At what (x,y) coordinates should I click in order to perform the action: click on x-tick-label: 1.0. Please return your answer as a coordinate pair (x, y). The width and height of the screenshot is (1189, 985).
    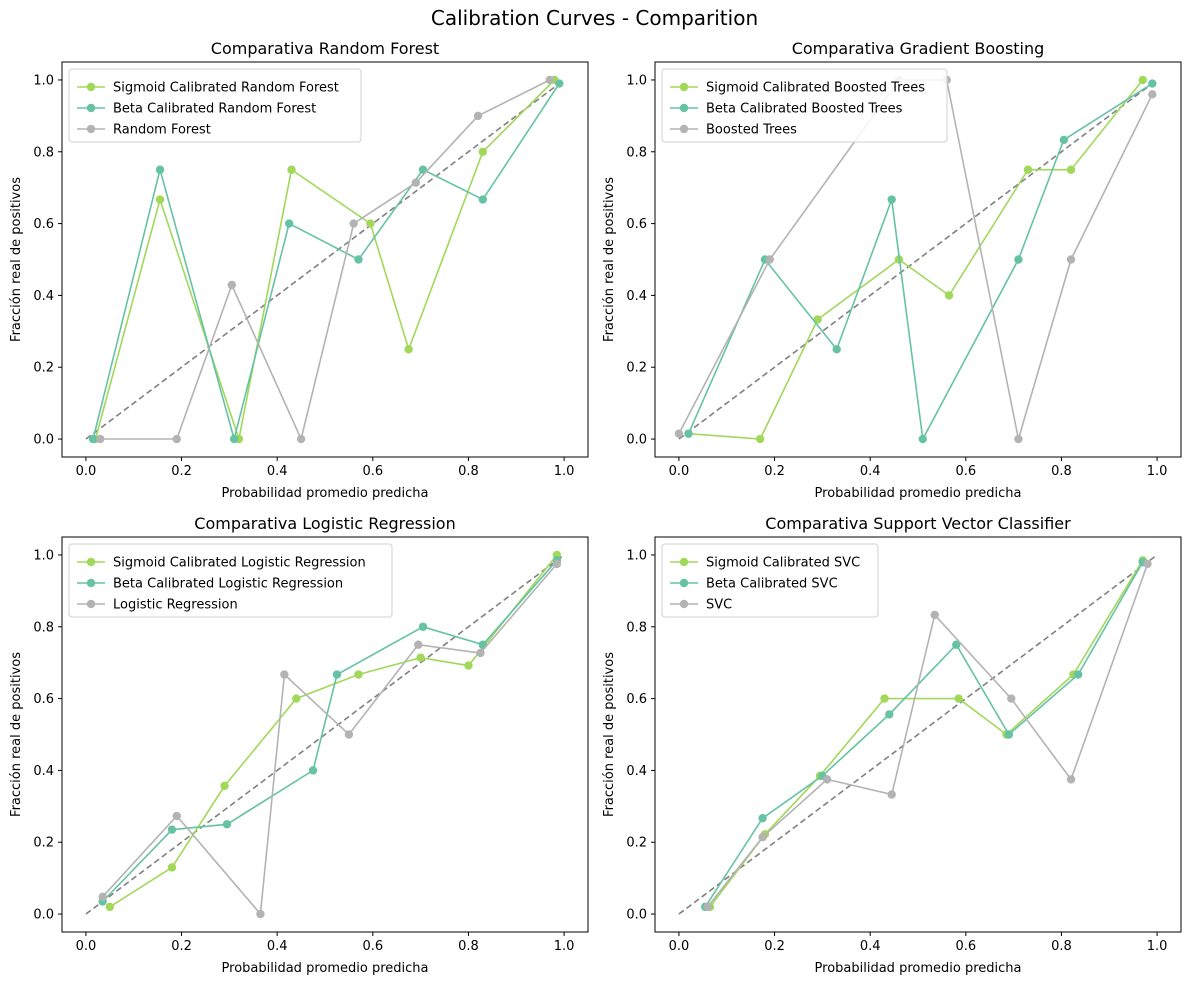
    Looking at the image, I should click on (564, 471).